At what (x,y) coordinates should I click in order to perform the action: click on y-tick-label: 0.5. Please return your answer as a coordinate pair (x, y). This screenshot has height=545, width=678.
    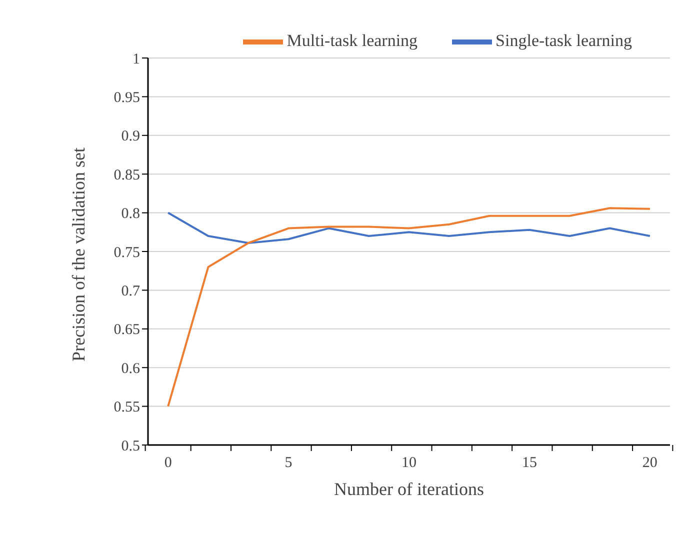
    Looking at the image, I should click on (130, 446).